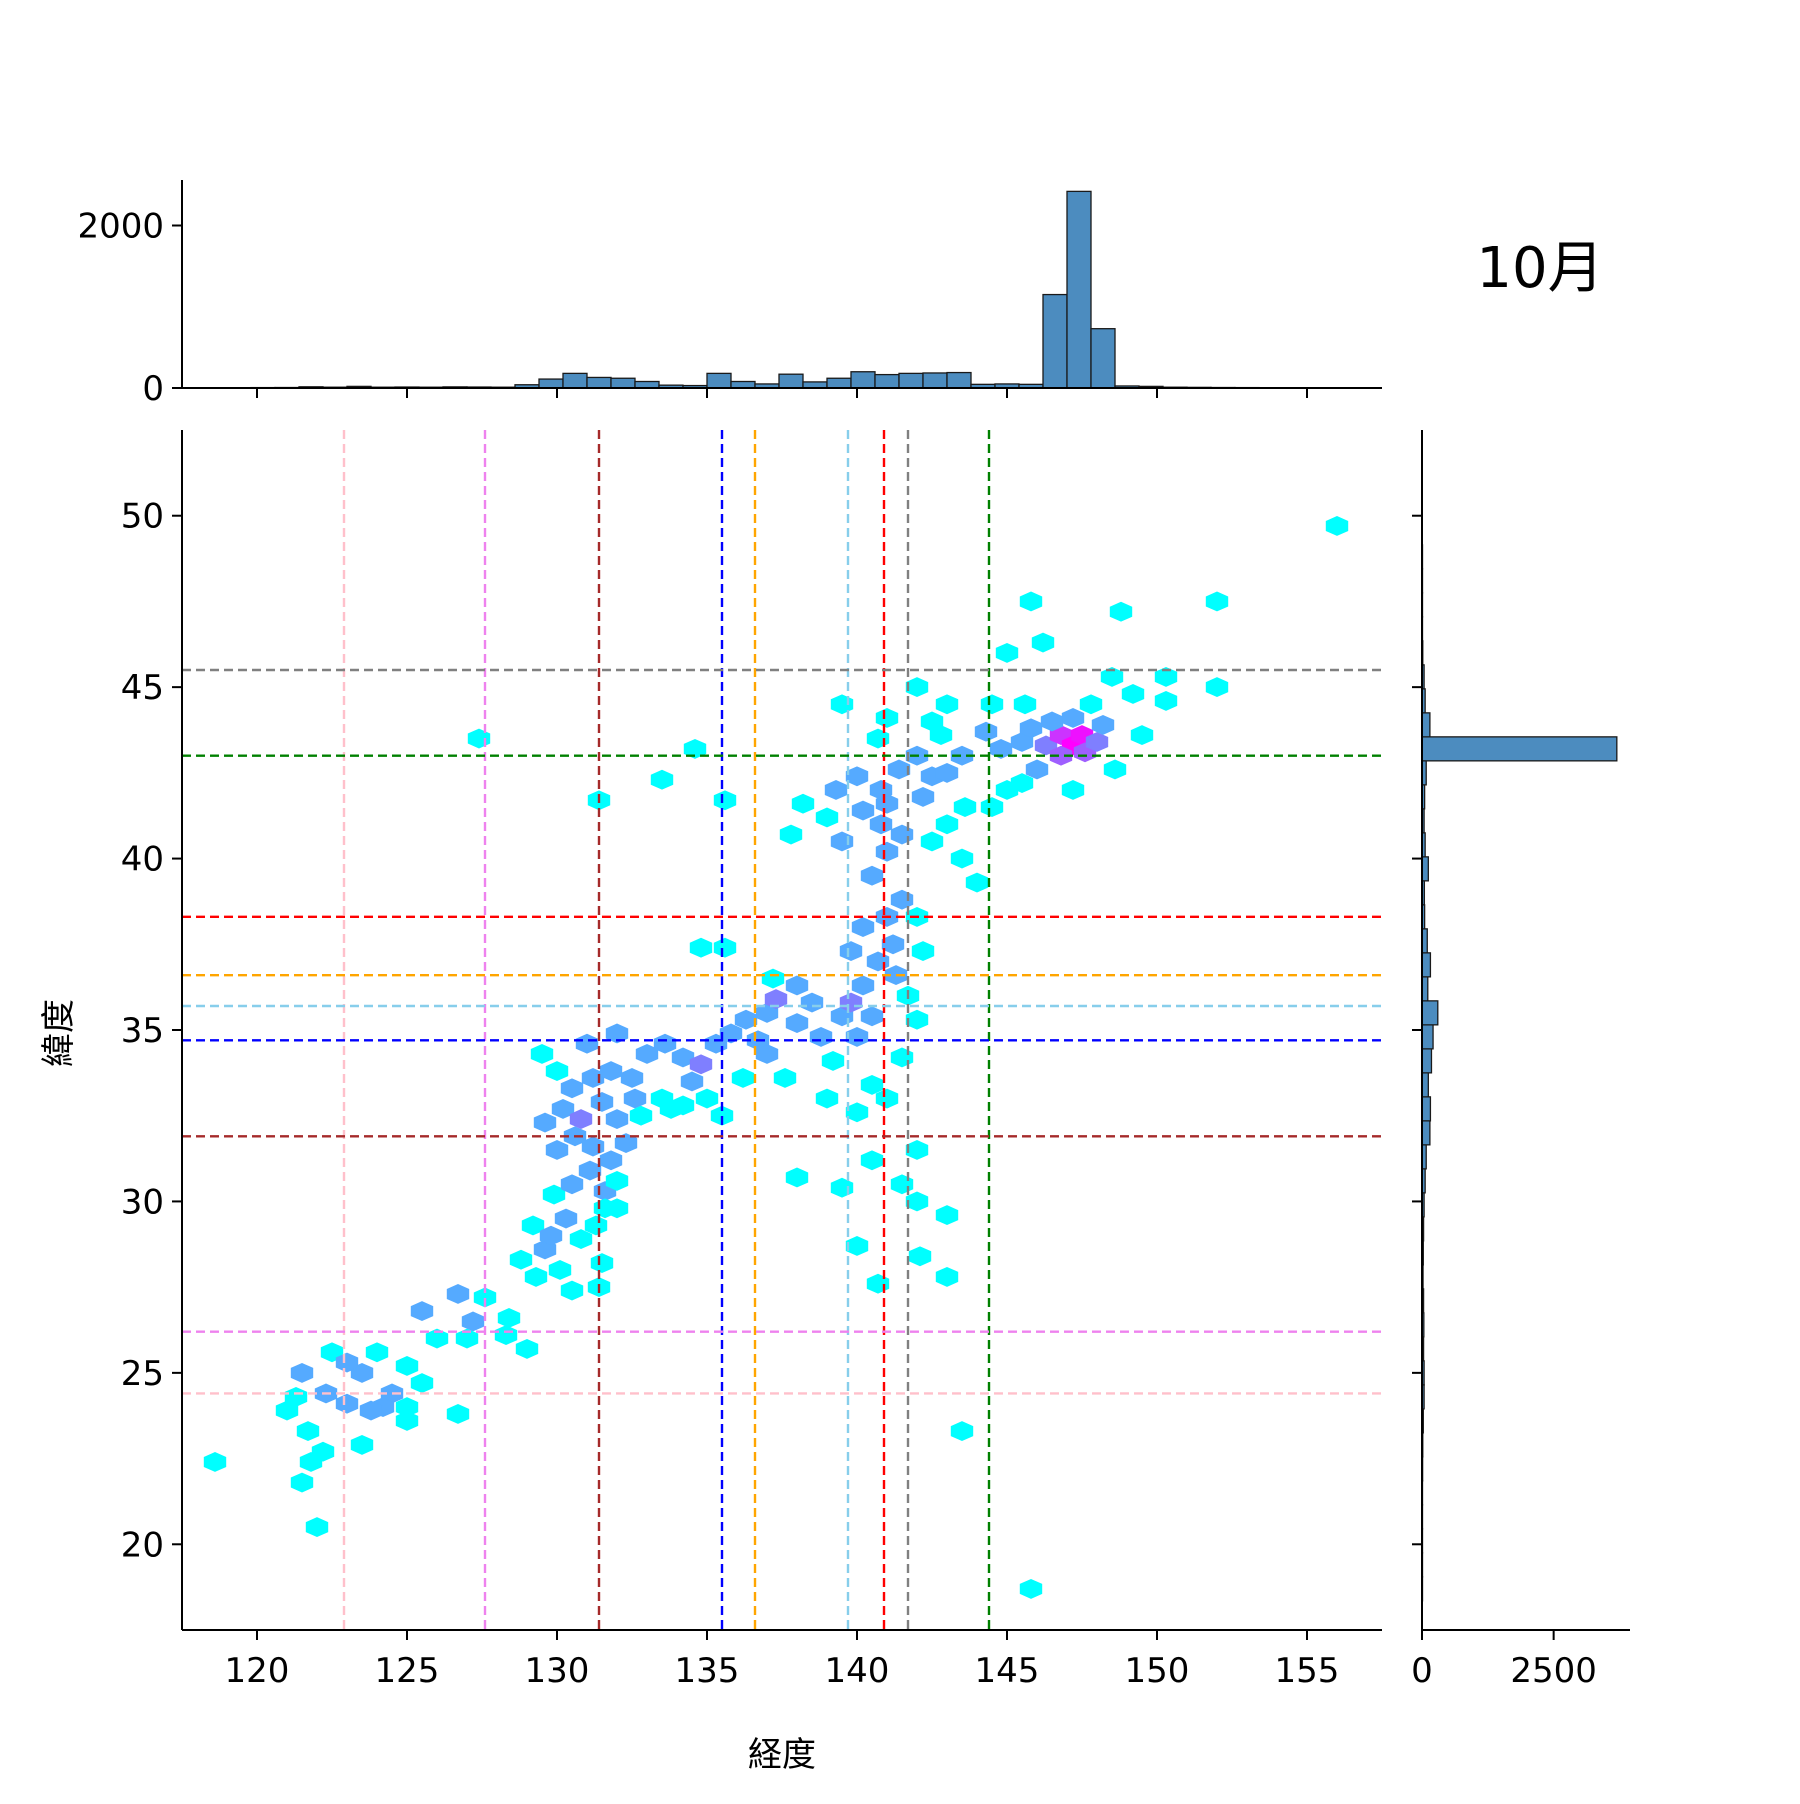 The height and width of the screenshot is (1804, 1800). I want to click on y-tick-label: 25, so click(142, 1374).